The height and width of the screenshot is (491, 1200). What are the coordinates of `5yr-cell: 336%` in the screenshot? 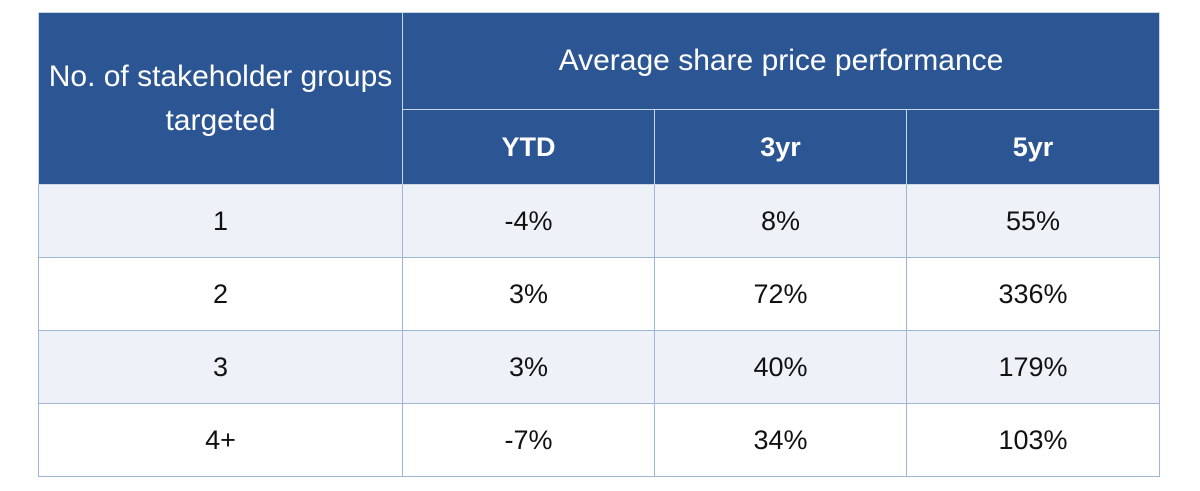 It's located at (1033, 294).